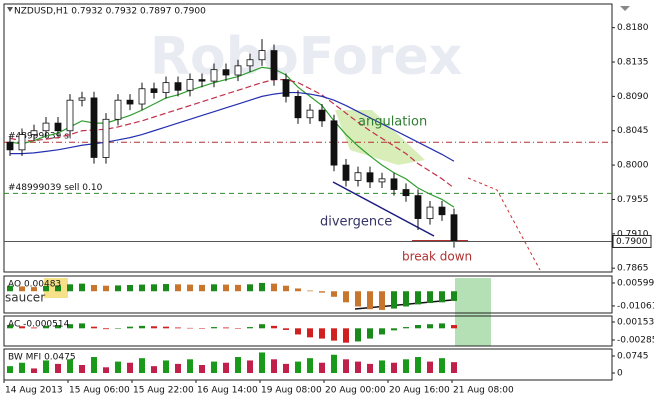 This screenshot has width=654, height=404. Describe the element at coordinates (10, 9) in the screenshot. I see `symbol-icon` at that location.